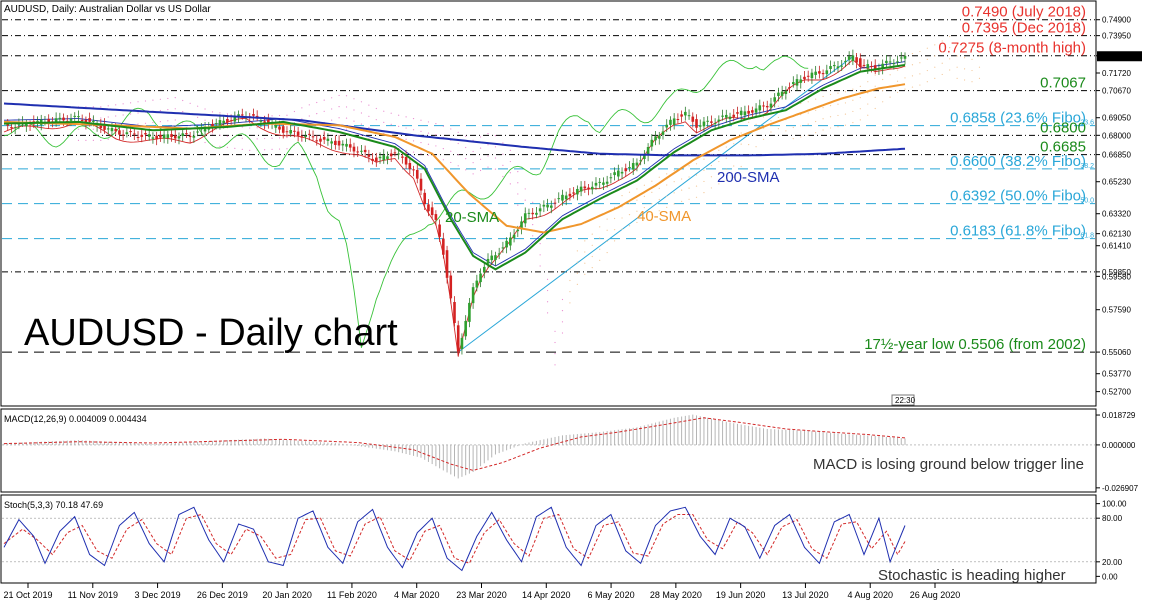 Image resolution: width=1149 pixels, height=607 pixels. What do you see at coordinates (222, 595) in the screenshot?
I see `time-tick-label: 26 Dec 2019` at bounding box center [222, 595].